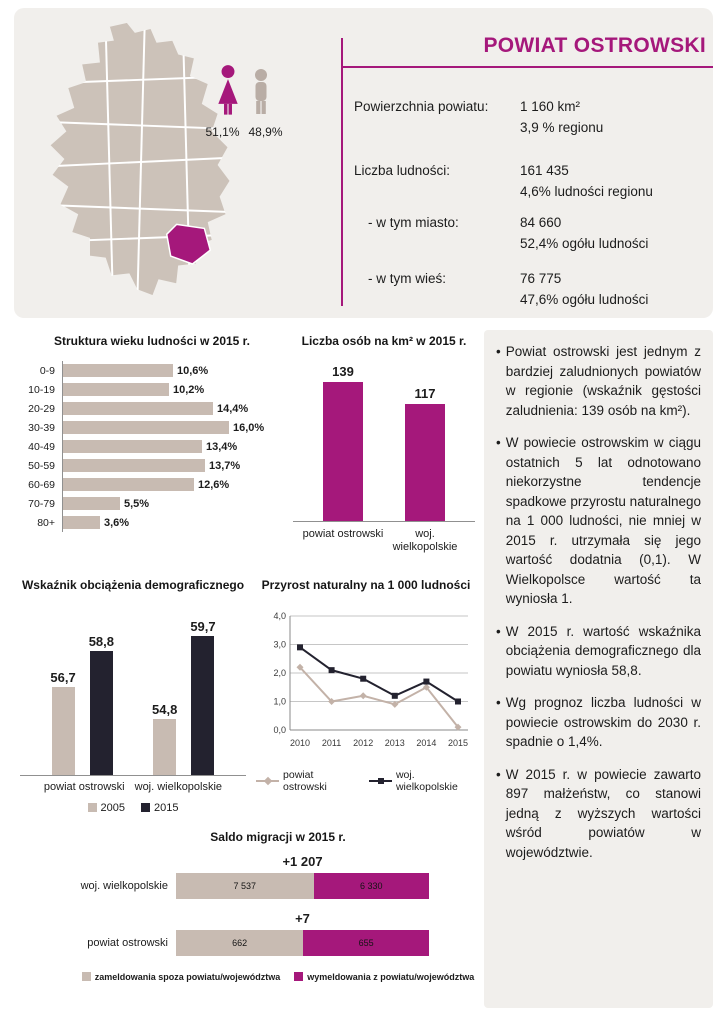 This screenshot has width=727, height=1024. Describe the element at coordinates (402, 170) in the screenshot. I see `stat-label: Liczba ludności:` at that location.